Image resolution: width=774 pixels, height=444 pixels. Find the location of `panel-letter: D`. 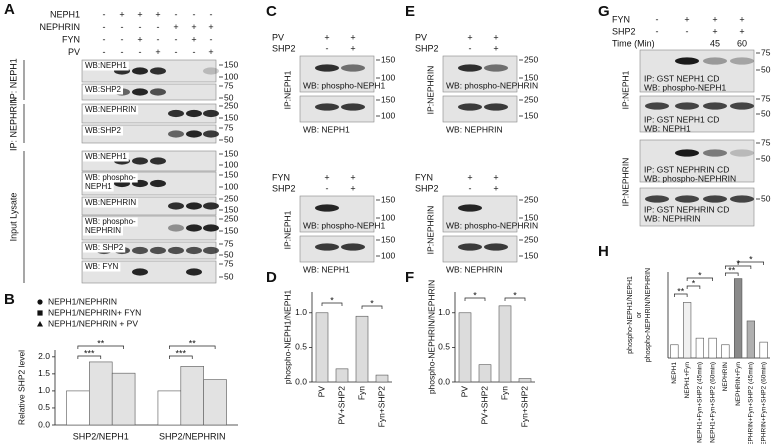

panel-letter: D is located at coordinates (271, 277).